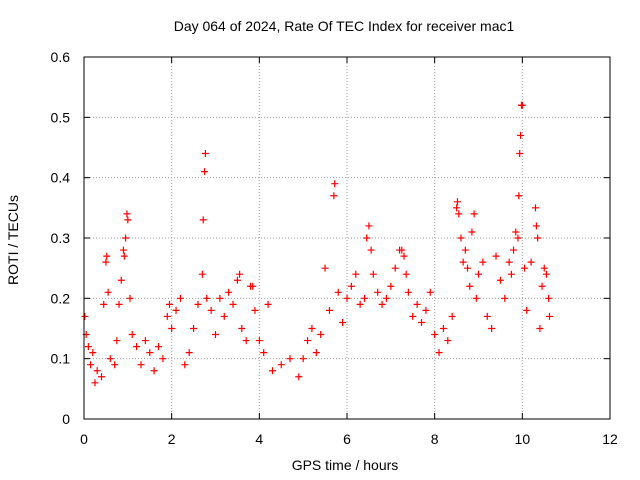 The width and height of the screenshot is (640, 480). What do you see at coordinates (610, 439) in the screenshot?
I see `x-tick-label: 12` at bounding box center [610, 439].